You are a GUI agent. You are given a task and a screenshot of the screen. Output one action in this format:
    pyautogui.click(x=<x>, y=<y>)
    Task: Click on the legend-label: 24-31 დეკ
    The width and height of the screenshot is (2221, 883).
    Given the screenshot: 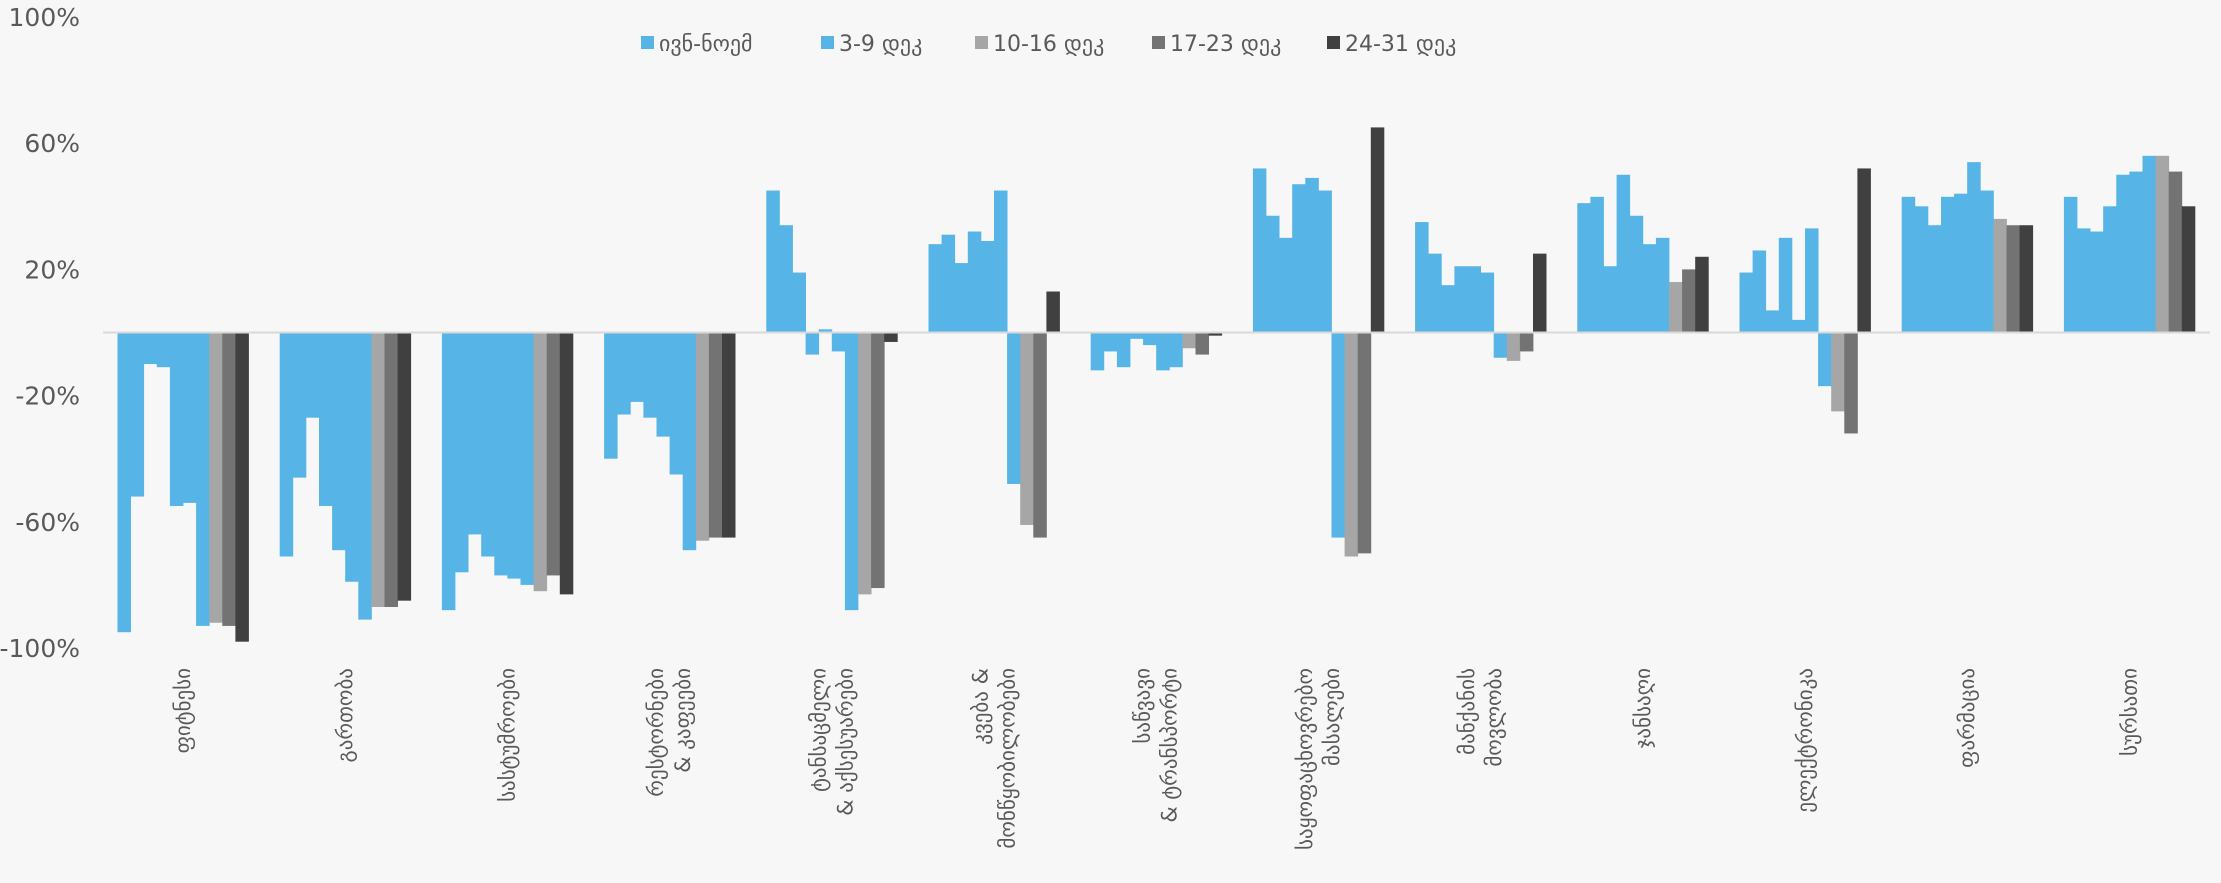 What is the action you would take?
    pyautogui.click(x=1400, y=44)
    